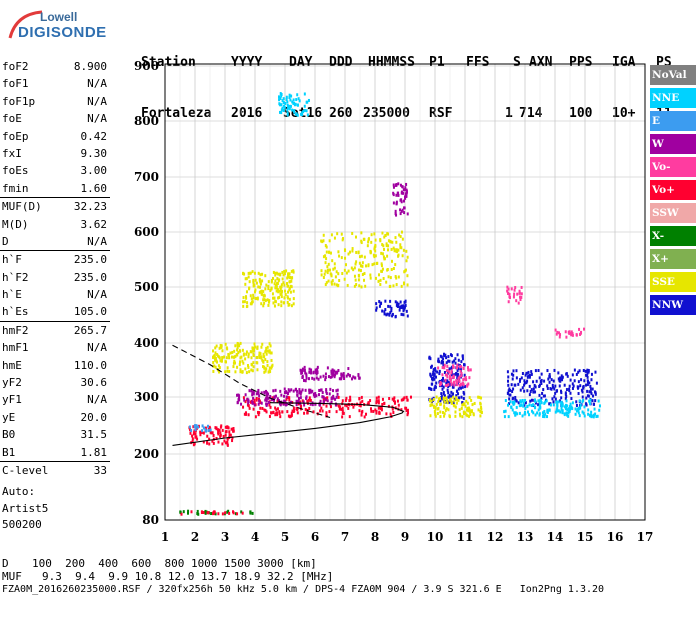 Image resolution: width=700 pixels, height=622 pixels. What do you see at coordinates (55, 83) in the screenshot?
I see `param-row: foF1 N/A` at bounding box center [55, 83].